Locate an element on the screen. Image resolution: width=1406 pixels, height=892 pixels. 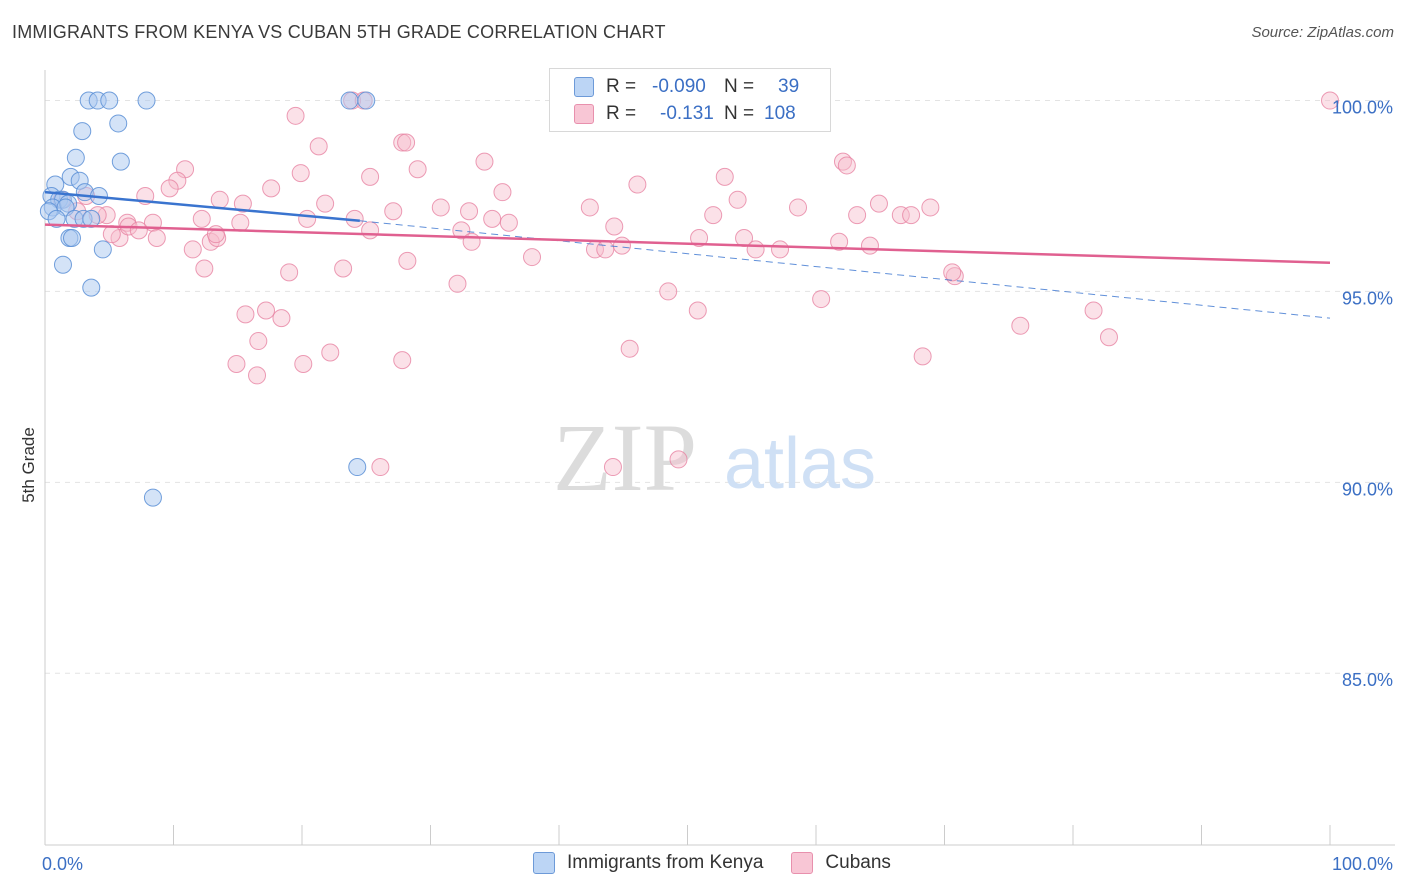
n-value: 39 is located at coordinates (789, 86).